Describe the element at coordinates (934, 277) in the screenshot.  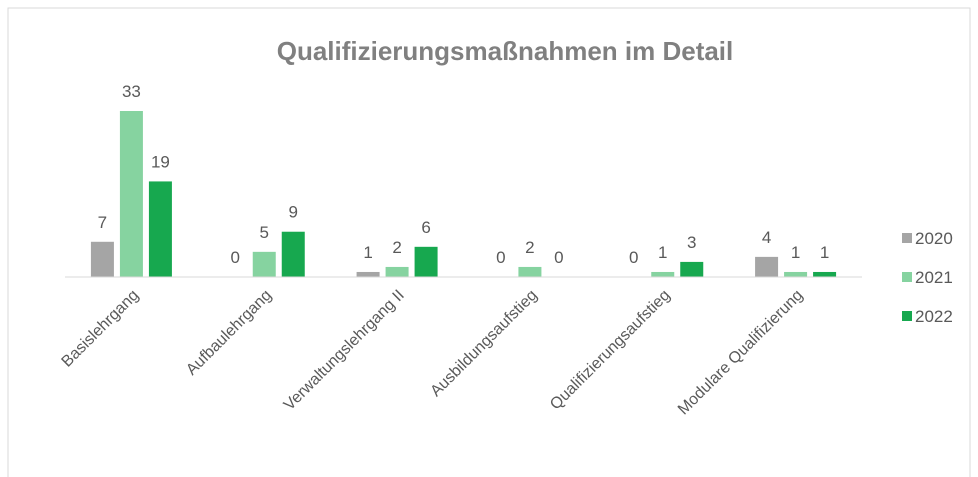
I see `legend-label: 2021` at that location.